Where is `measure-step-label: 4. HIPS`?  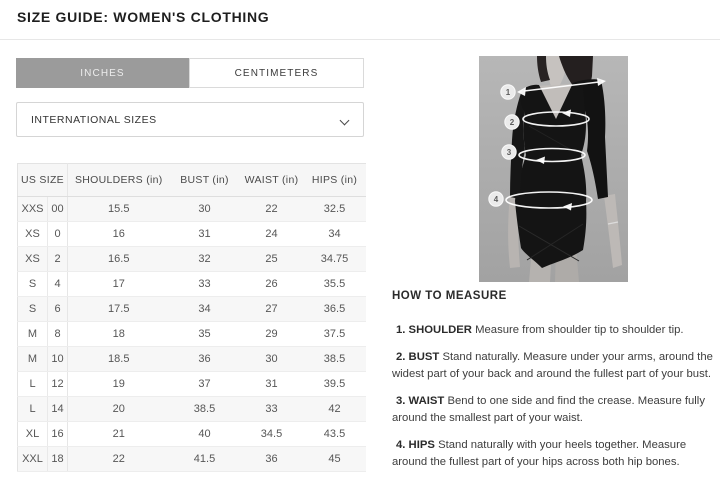 measure-step-label: 4. HIPS is located at coordinates (415, 444).